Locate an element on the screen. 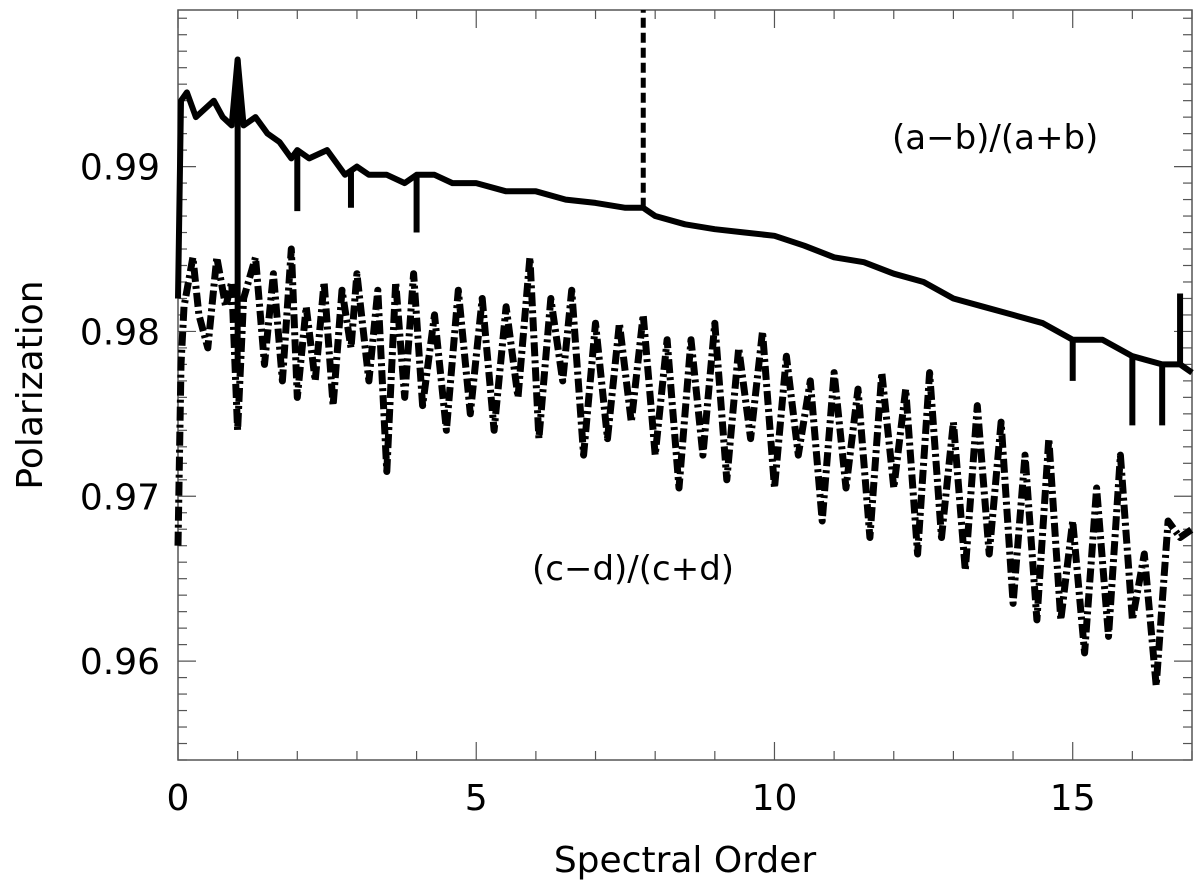  y-axis-title: Polarization is located at coordinates (30, 384).